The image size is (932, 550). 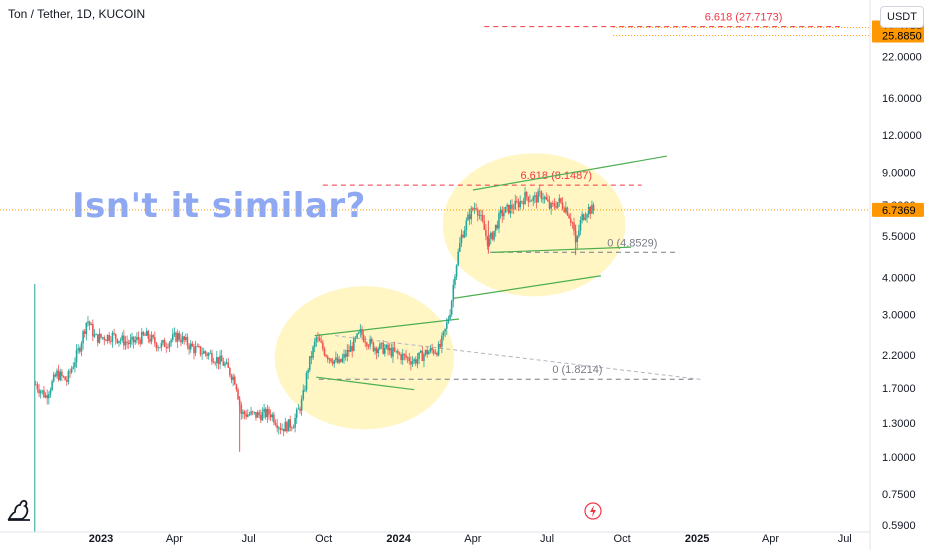 I want to click on x-tick-label: 2025, so click(x=697, y=539).